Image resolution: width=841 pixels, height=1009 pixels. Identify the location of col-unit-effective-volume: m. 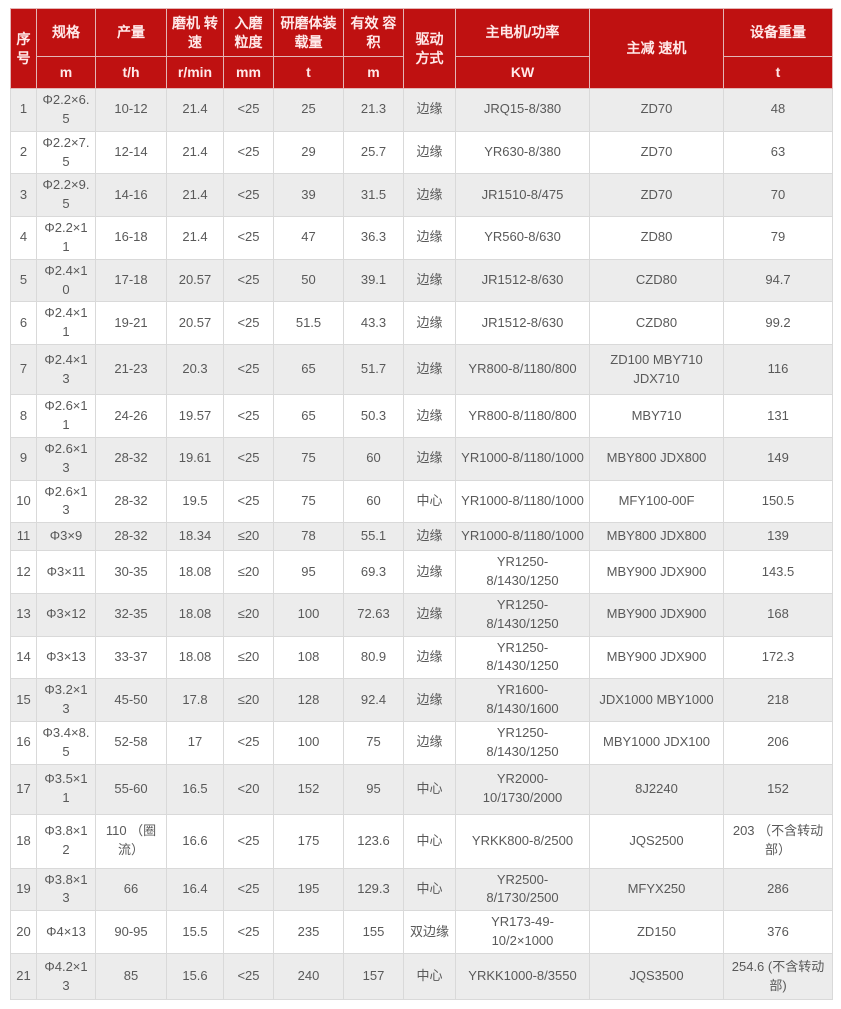
(373, 72).